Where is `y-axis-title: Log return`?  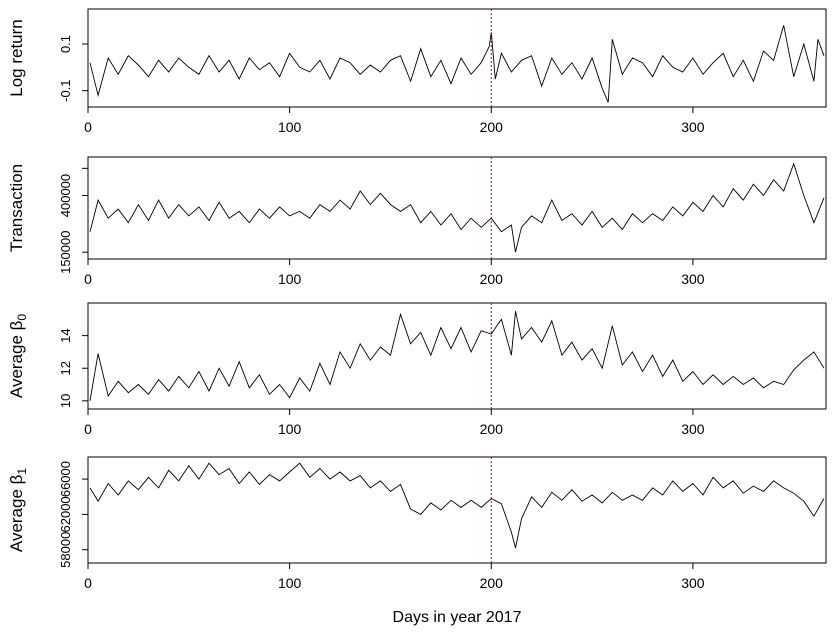
y-axis-title: Log return is located at coordinates (16, 58).